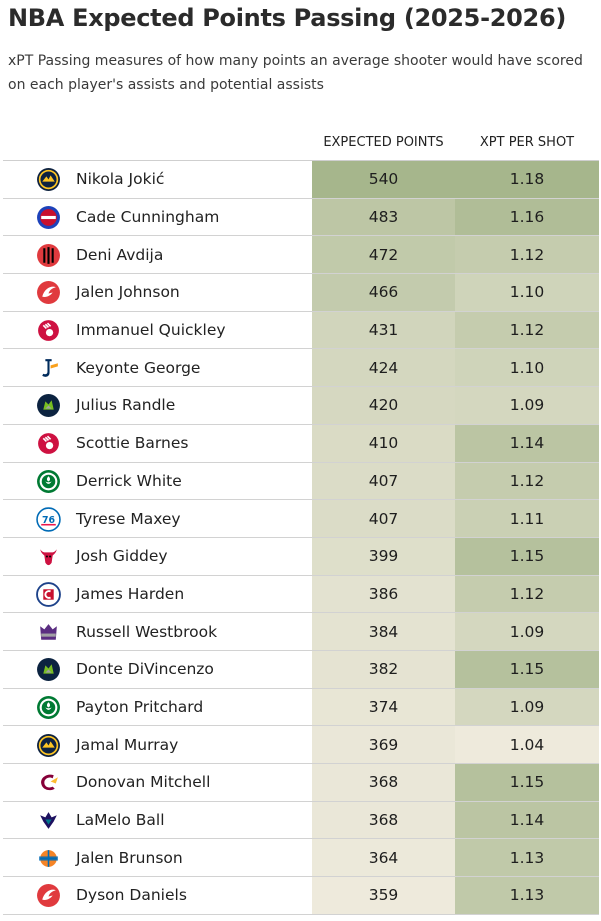 The width and height of the screenshot is (601, 921). Describe the element at coordinates (383, 255) in the screenshot. I see `expected-points-cell: 472` at that location.